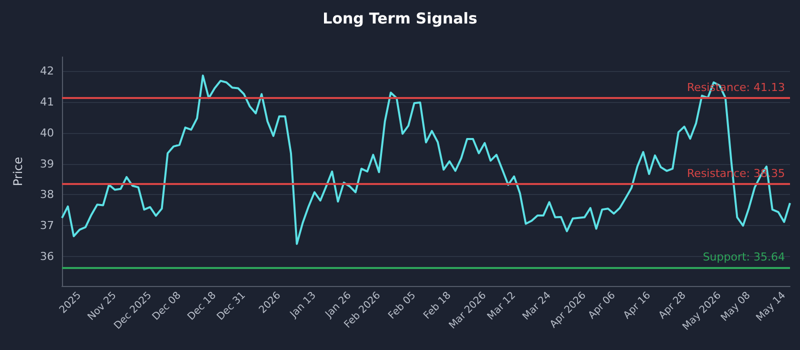 The width and height of the screenshot is (800, 350). What do you see at coordinates (743, 257) in the screenshot?
I see `ref-line-label: Support: 35.64` at bounding box center [743, 257].